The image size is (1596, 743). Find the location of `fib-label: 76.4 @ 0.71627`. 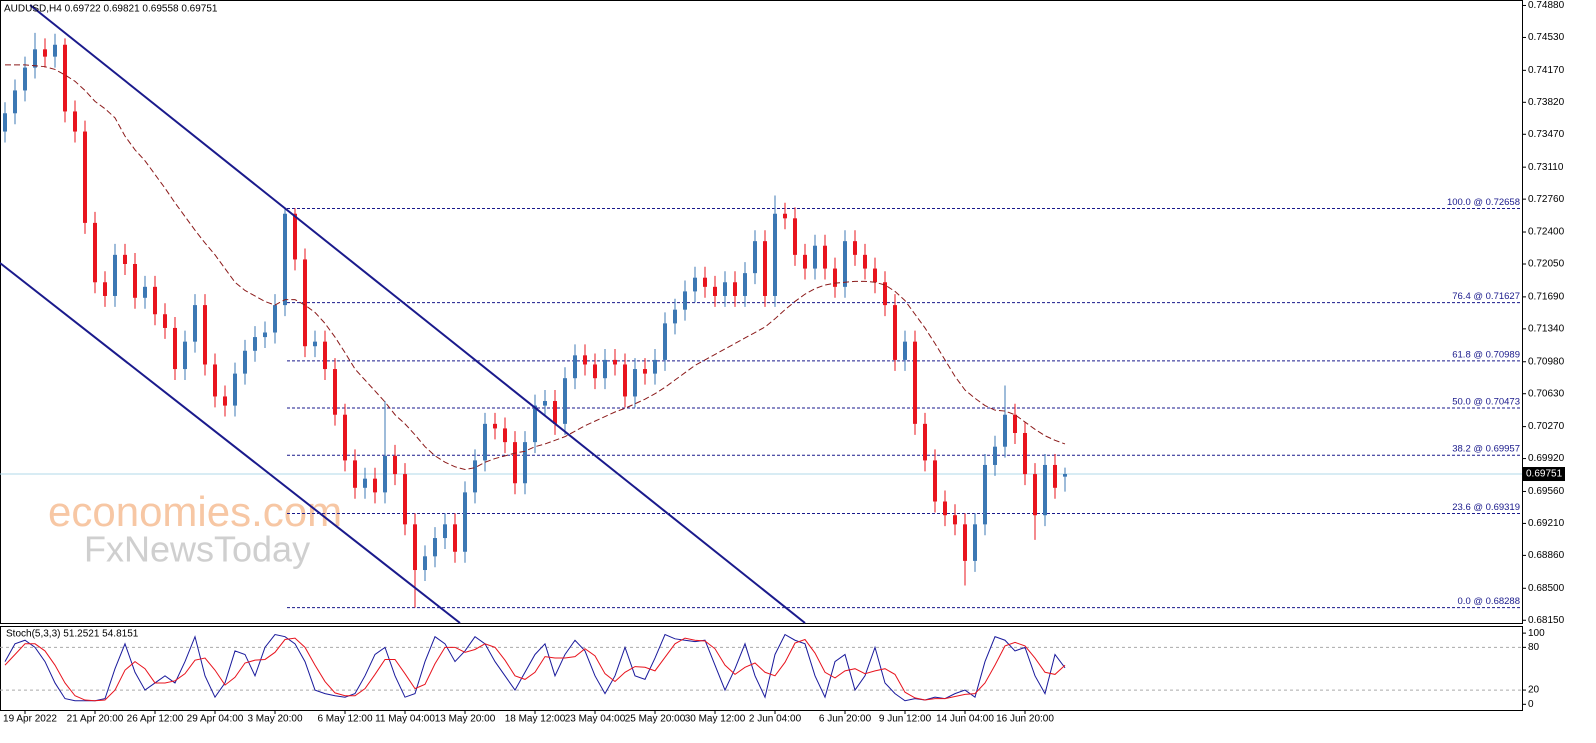

fib-label: 76.4 @ 0.71627 is located at coordinates (1486, 296).